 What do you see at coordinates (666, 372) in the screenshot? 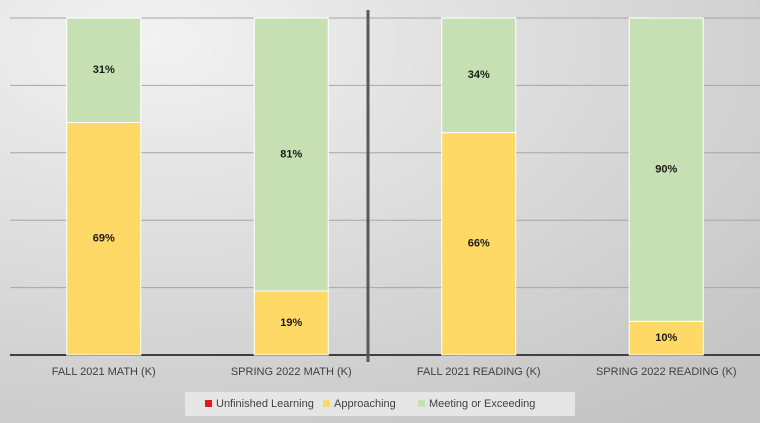
I see `x-tick-label: SPRING 2022 READING (K)` at bounding box center [666, 372].